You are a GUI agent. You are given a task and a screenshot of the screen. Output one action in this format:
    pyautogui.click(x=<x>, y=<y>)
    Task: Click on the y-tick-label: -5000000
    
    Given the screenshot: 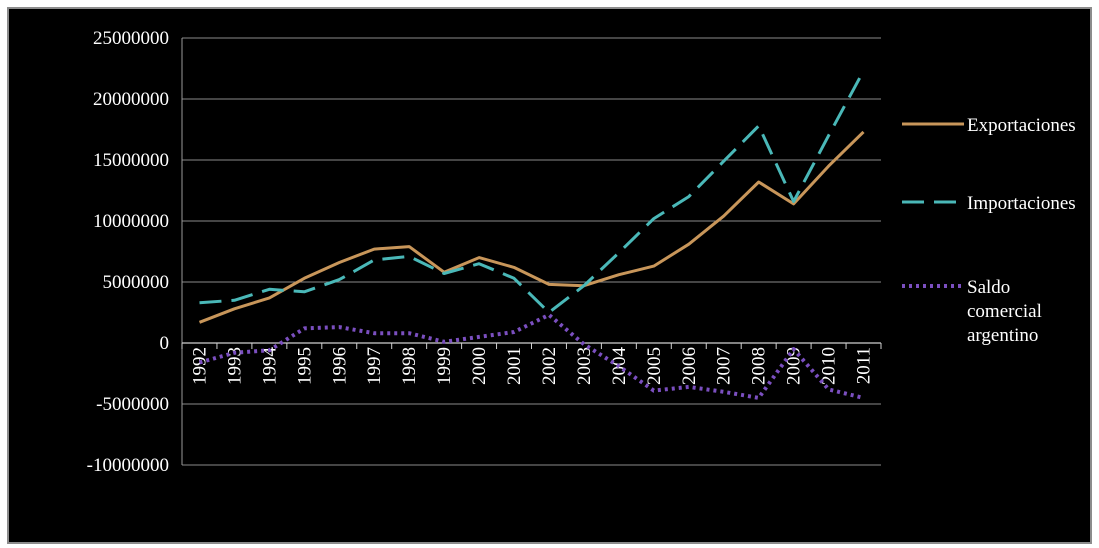 What is the action you would take?
    pyautogui.click(x=132, y=404)
    